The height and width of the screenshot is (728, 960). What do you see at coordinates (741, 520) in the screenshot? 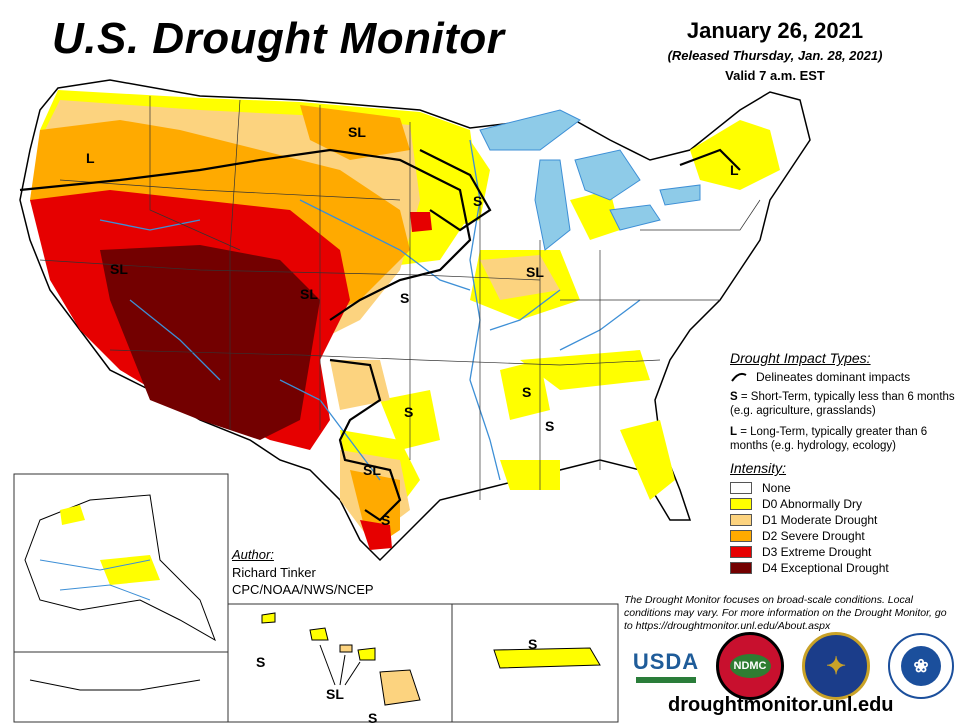
I see `swatch-d1` at bounding box center [741, 520].